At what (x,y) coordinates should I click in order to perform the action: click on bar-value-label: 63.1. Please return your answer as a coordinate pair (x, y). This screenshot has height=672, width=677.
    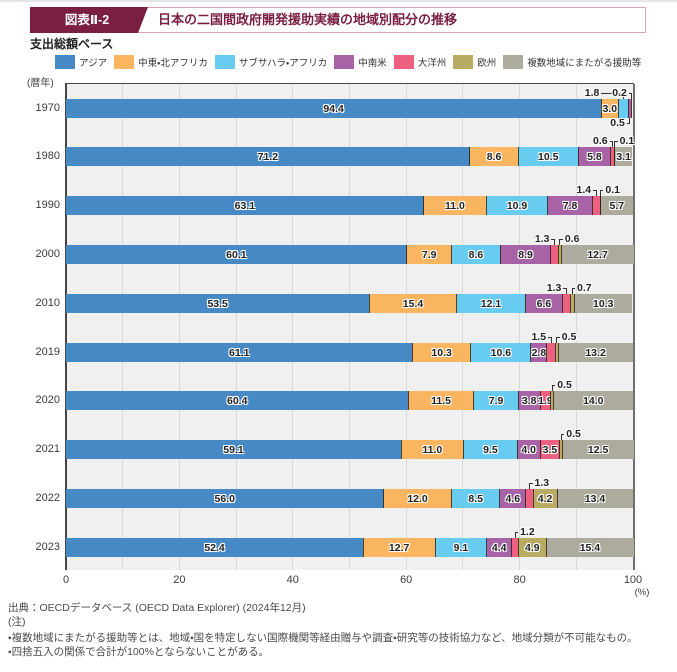
    Looking at the image, I should click on (245, 206).